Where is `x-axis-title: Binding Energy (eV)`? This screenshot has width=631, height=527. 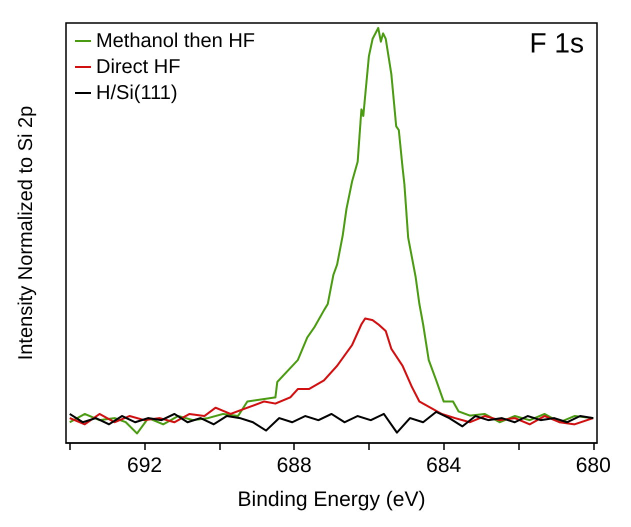 x-axis-title: Binding Energy (eV) is located at coordinates (332, 499).